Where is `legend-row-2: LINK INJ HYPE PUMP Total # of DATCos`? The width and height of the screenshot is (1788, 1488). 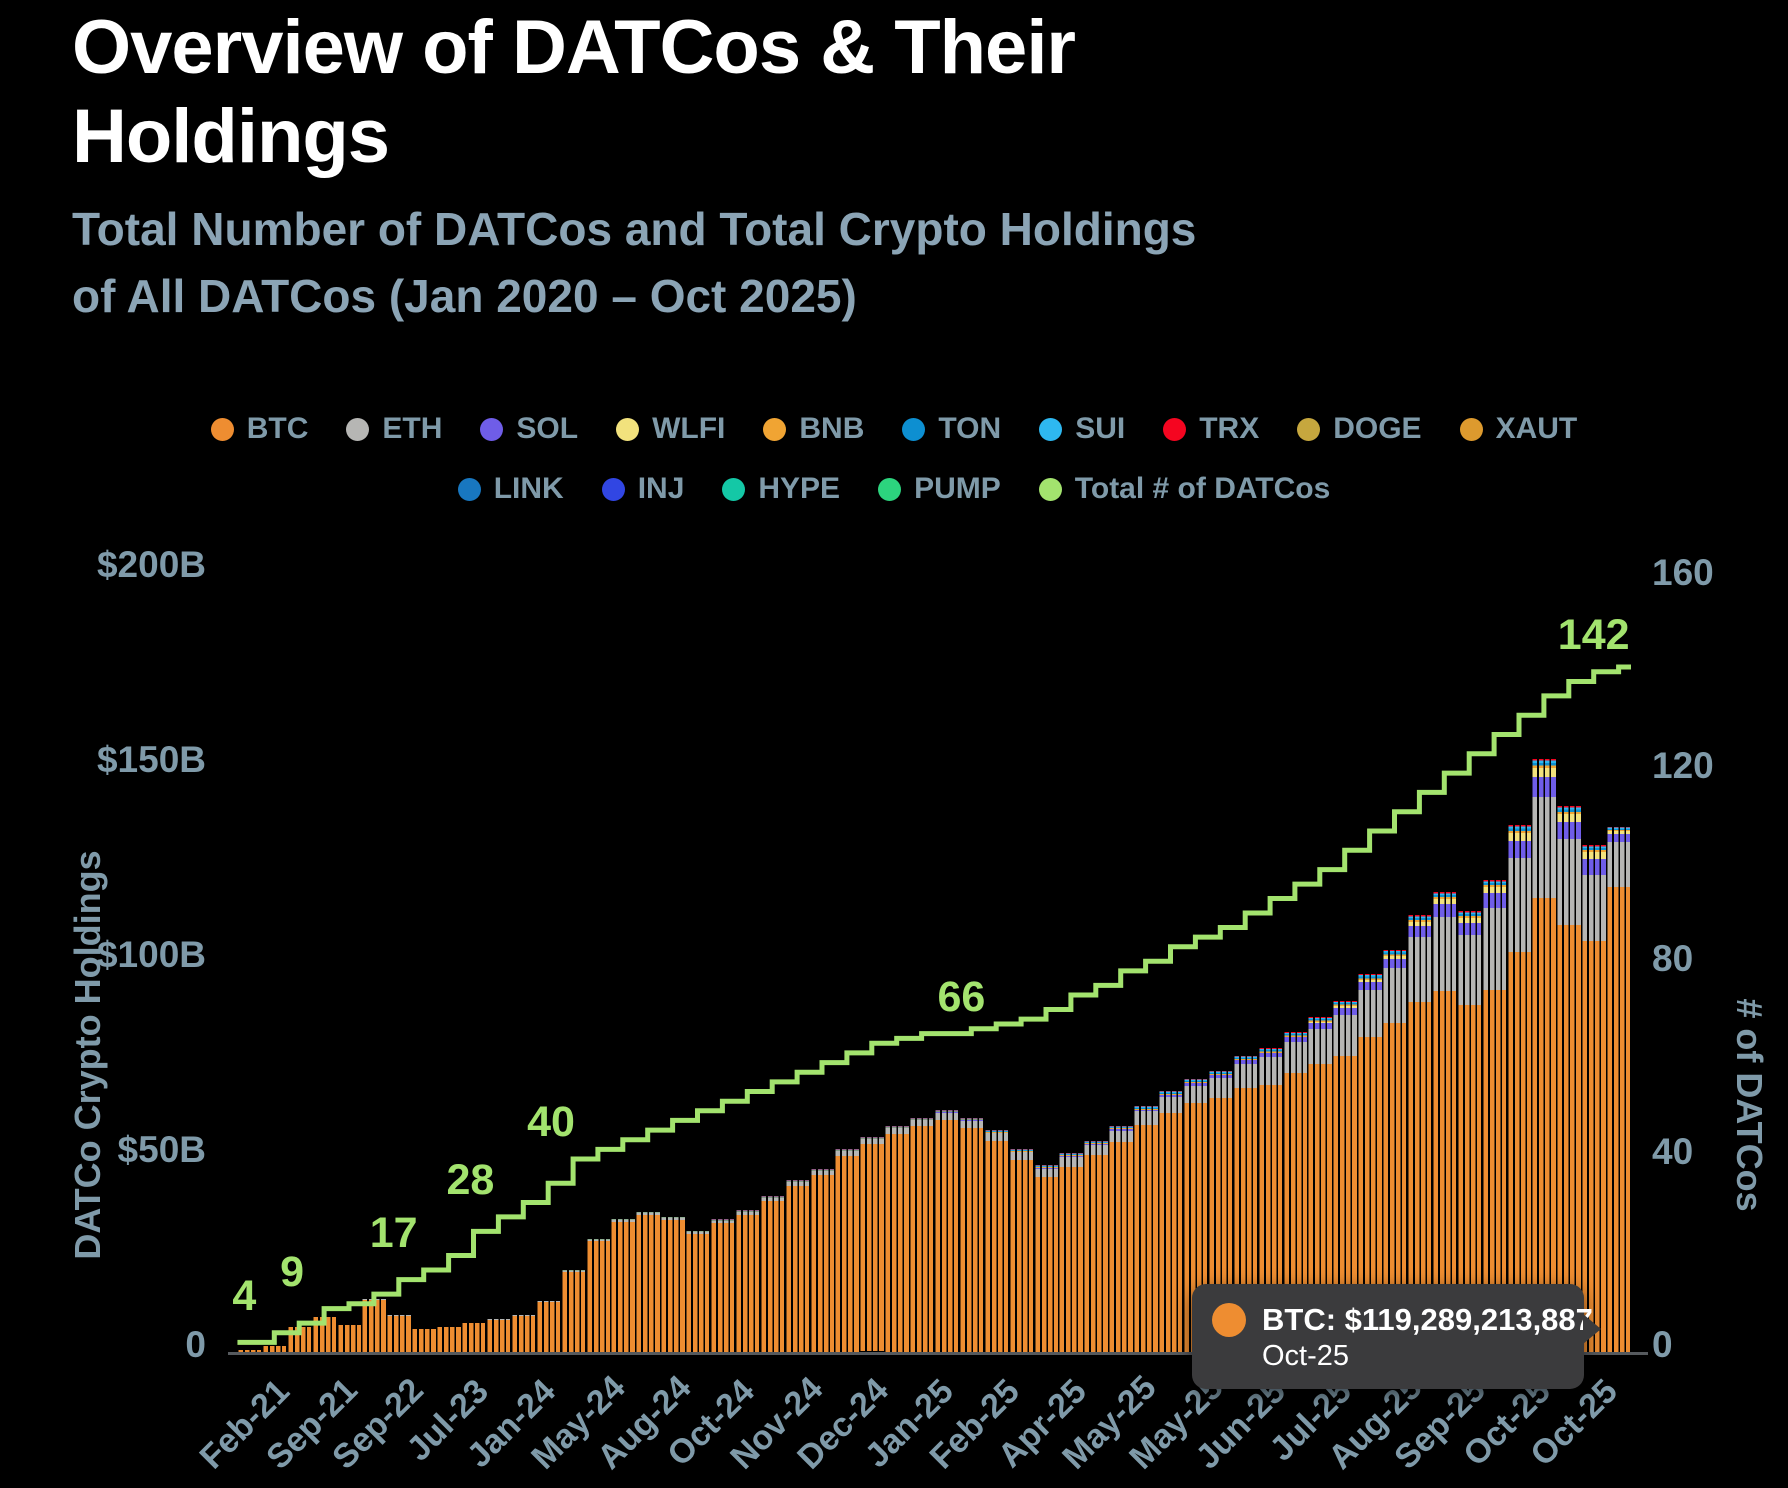
legend-row-2: LINK INJ HYPE PUMP Total # of DATCos is located at coordinates (894, 489).